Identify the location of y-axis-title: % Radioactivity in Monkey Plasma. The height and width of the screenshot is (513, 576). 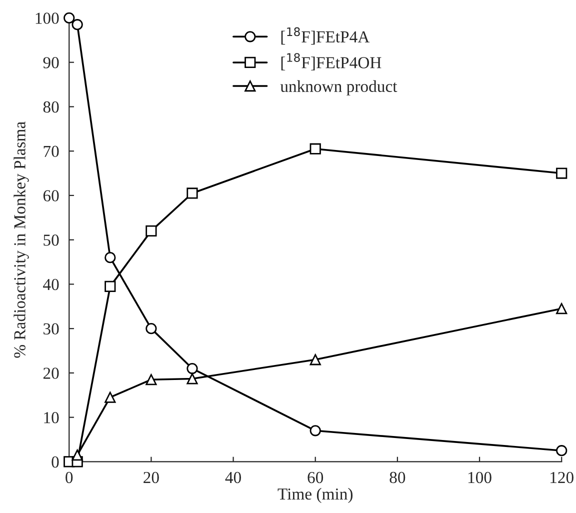
(21, 240).